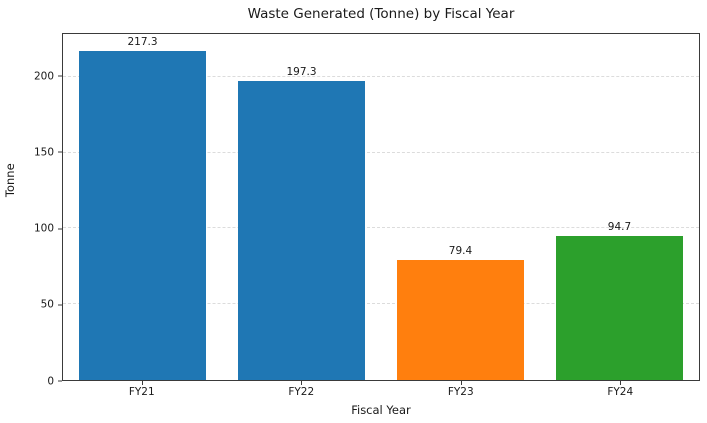 Image resolution: width=707 pixels, height=423 pixels. What do you see at coordinates (460, 392) in the screenshot?
I see `x-tick-label: FY23` at bounding box center [460, 392].